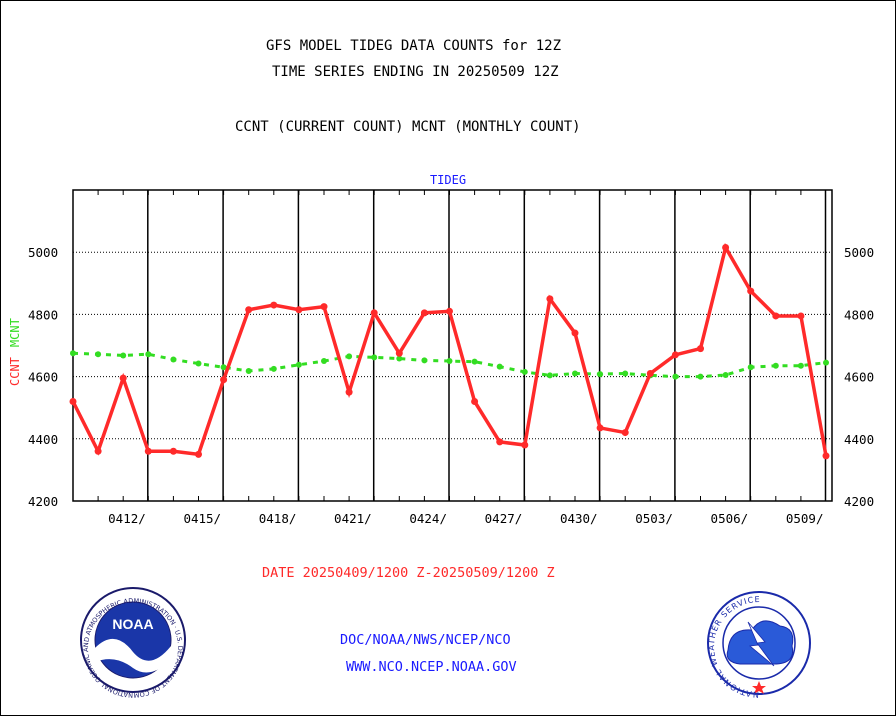 Image resolution: width=896 pixels, height=716 pixels. Describe the element at coordinates (504, 518) in the screenshot. I see `x-tick-label: 0427/` at that location.